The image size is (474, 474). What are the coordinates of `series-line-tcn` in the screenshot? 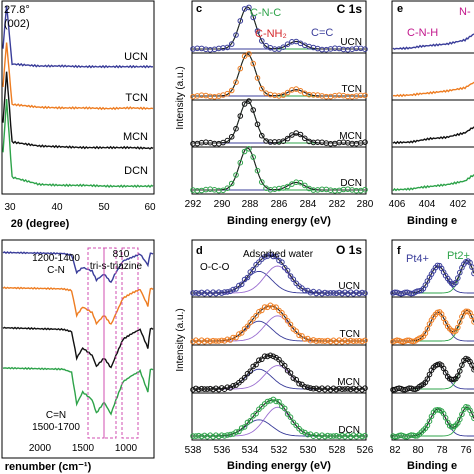 It's located at (433, 89).